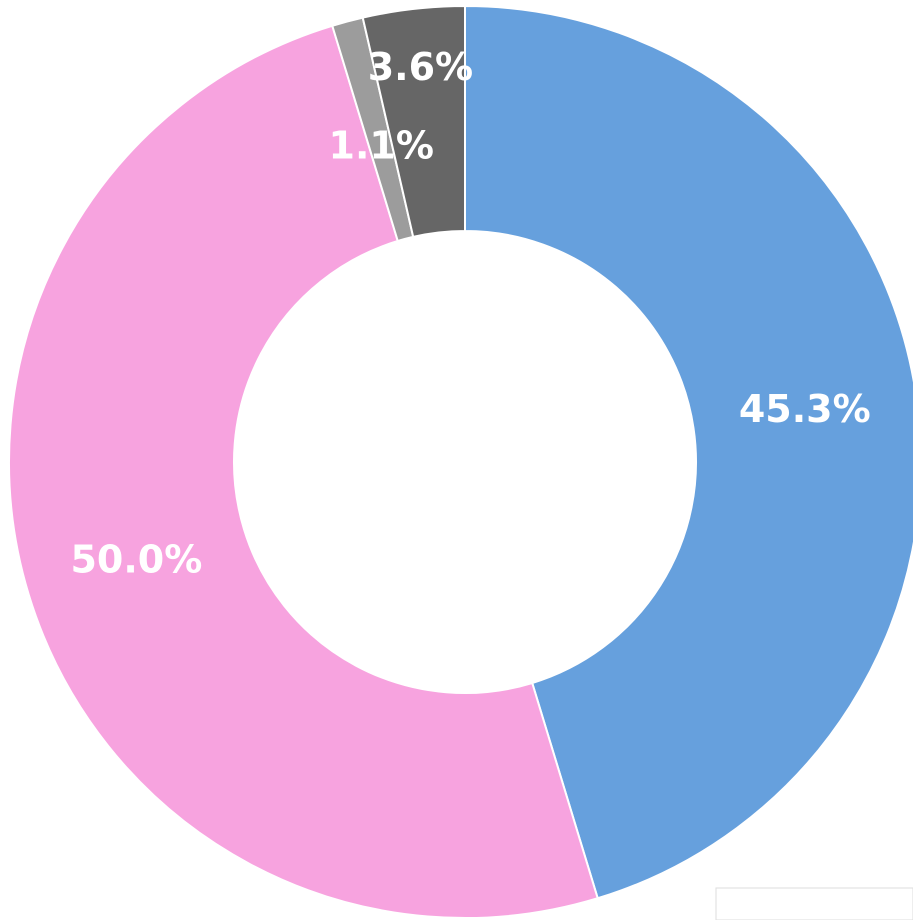  I want to click on data-label: 45.3%, so click(805, 409).